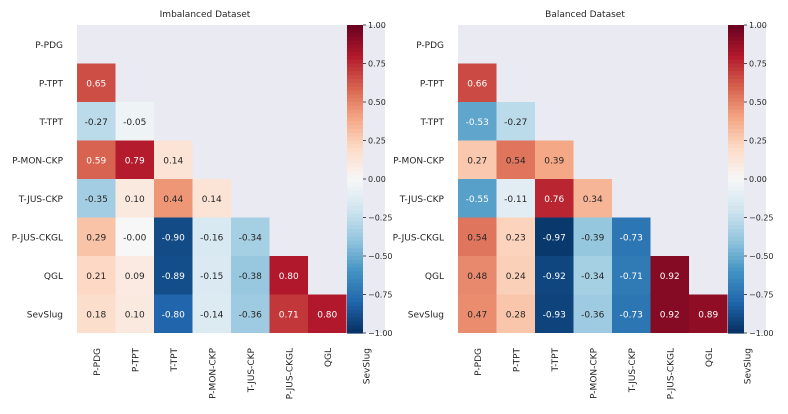 The height and width of the screenshot is (414, 788). Describe the element at coordinates (174, 315) in the screenshot. I see `cell-value-label: -0.80` at that location.